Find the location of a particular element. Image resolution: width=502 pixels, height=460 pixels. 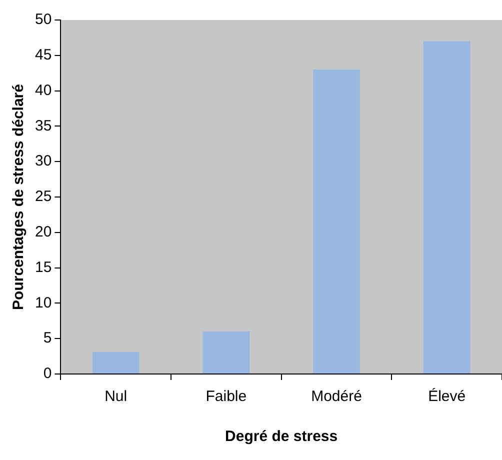

x-tick-label: Élevé is located at coordinates (447, 396).